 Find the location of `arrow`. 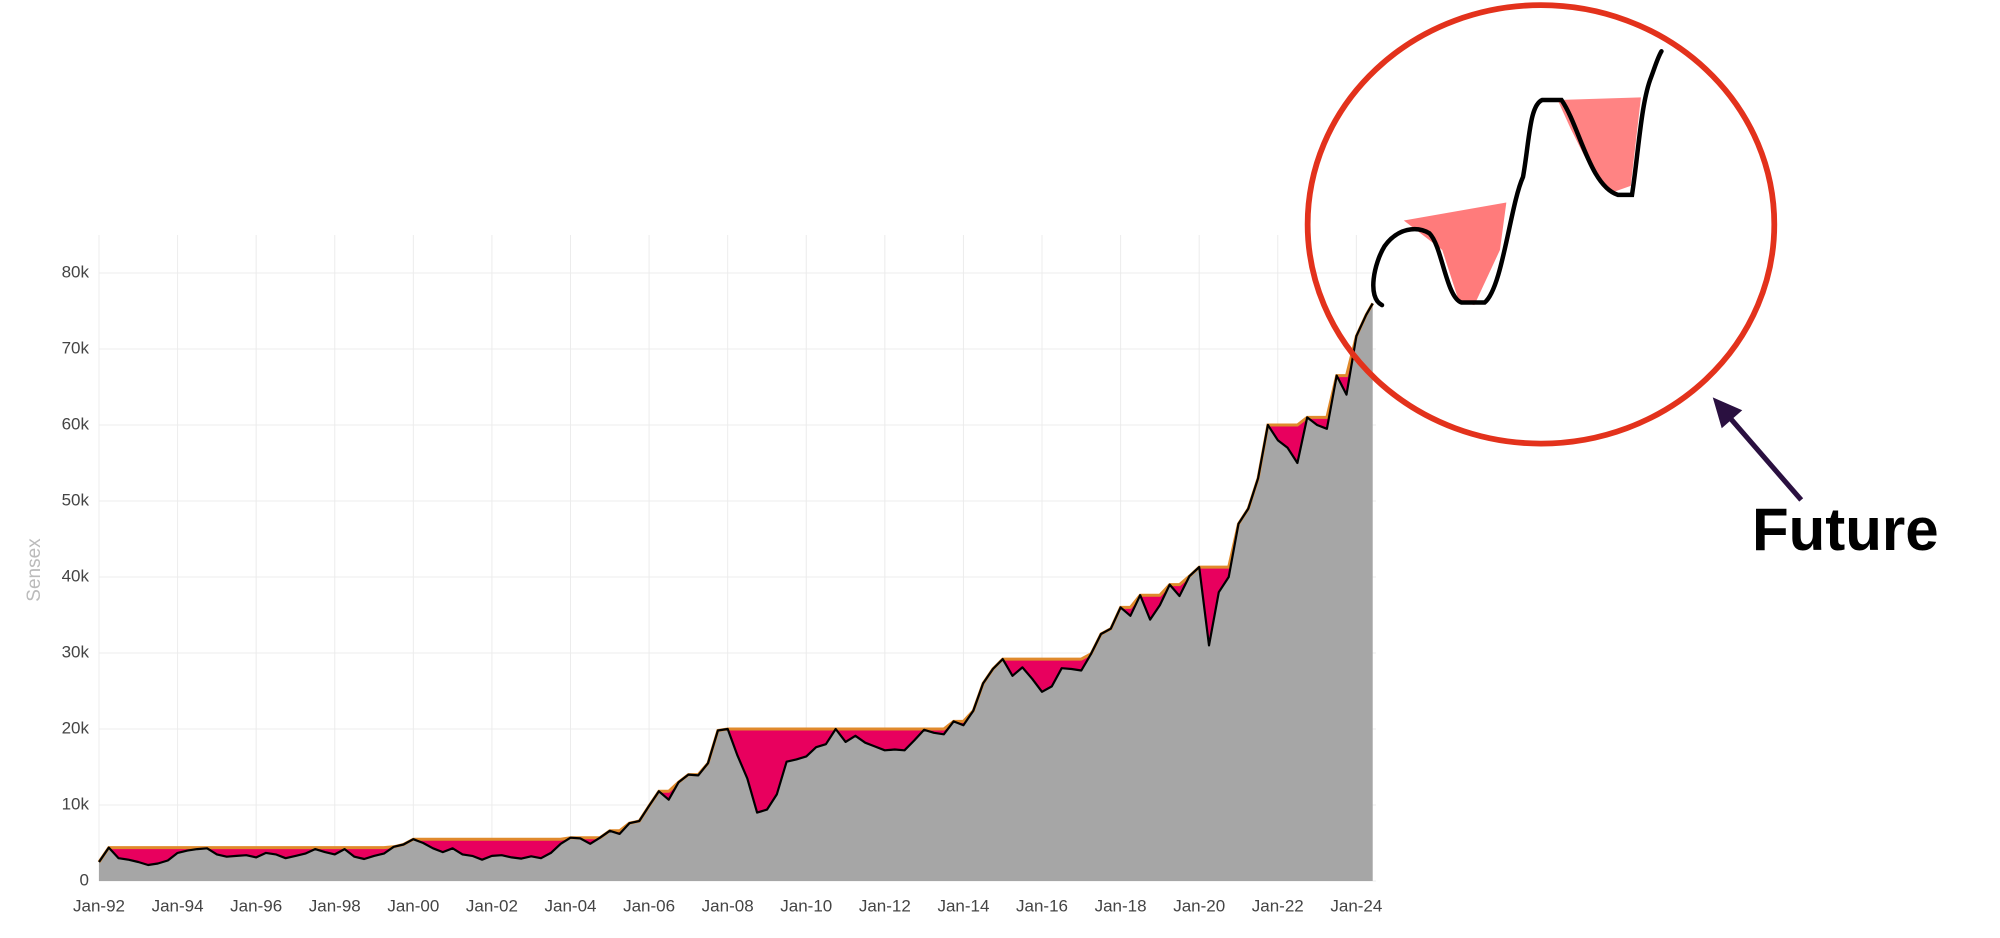

arrow is located at coordinates (1763, 456).